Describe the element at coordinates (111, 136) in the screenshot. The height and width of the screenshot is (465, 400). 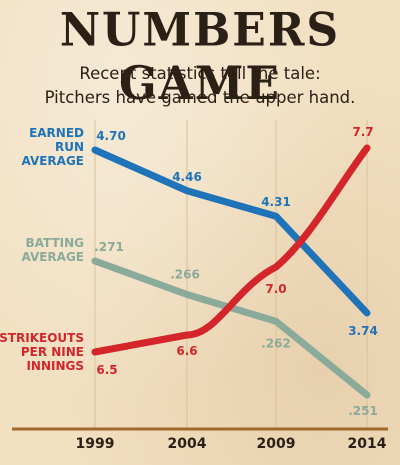
I see `data-label-0-0: 4.70` at that location.